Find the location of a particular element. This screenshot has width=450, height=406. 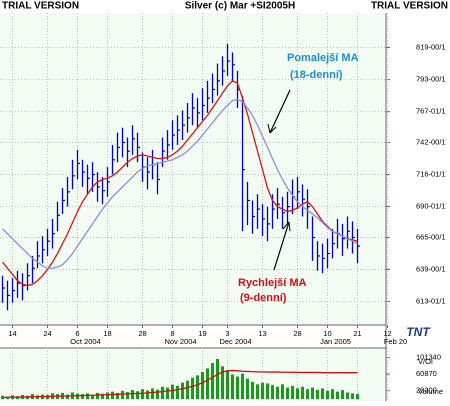

logo: TNT is located at coordinates (418, 332).